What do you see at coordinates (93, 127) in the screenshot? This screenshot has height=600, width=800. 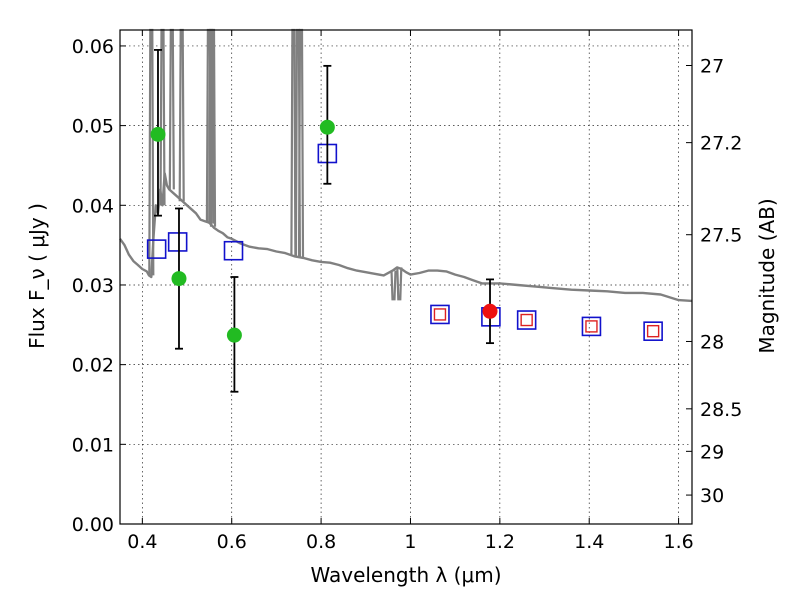 I see `y-tick-label: 0.05` at bounding box center [93, 127].